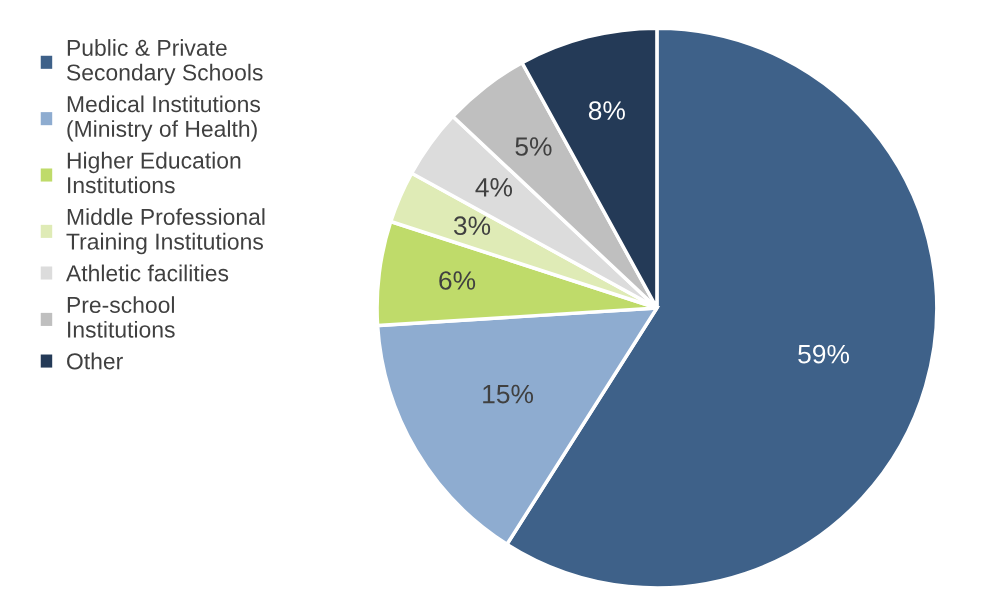  Describe the element at coordinates (508, 394) in the screenshot. I see `data-label: 15%` at that location.